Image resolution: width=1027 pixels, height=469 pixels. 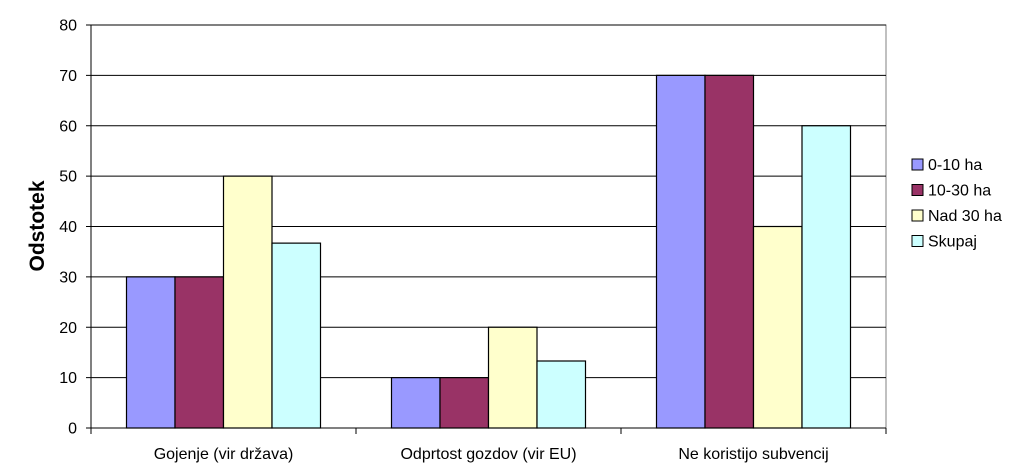 I want to click on y-tick-label: 20, so click(x=68, y=328).